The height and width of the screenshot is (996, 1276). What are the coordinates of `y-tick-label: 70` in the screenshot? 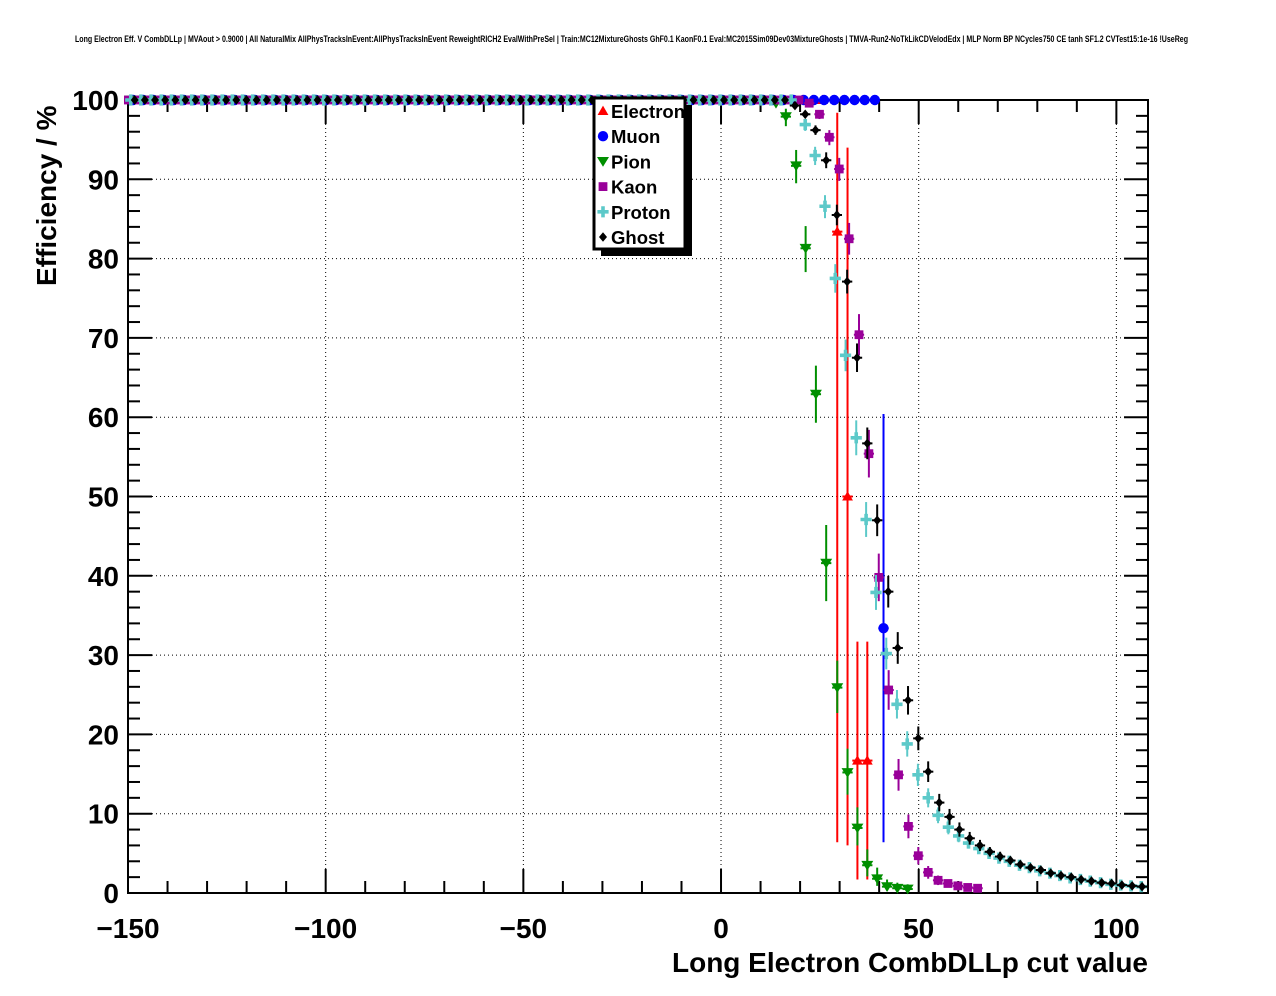 It's located at (103, 338).